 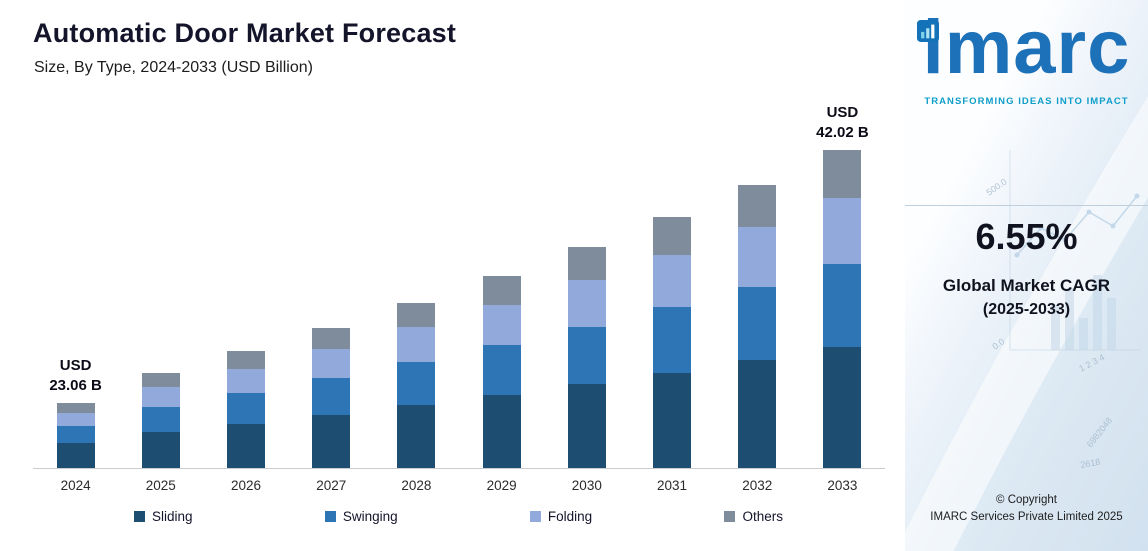 I want to click on bar-group-2024: 2024 USD 23.06 B, so click(x=75, y=290).